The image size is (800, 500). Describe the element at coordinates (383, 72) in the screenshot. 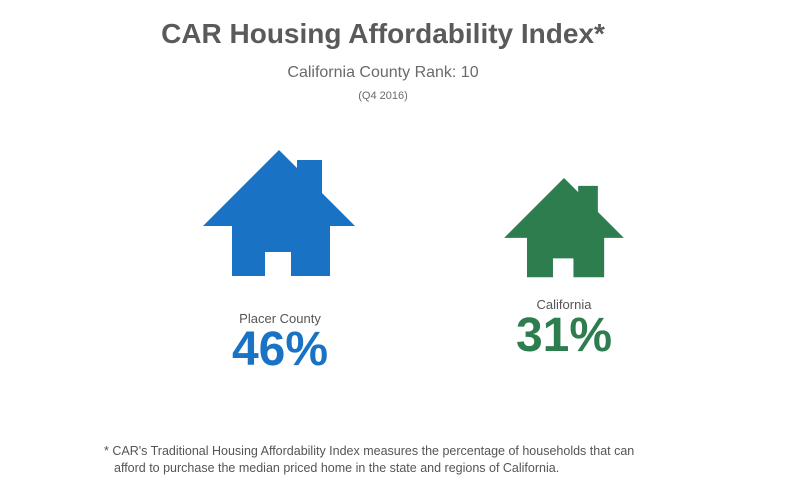

I see `chart-subtitle: California County Rank: 10` at that location.